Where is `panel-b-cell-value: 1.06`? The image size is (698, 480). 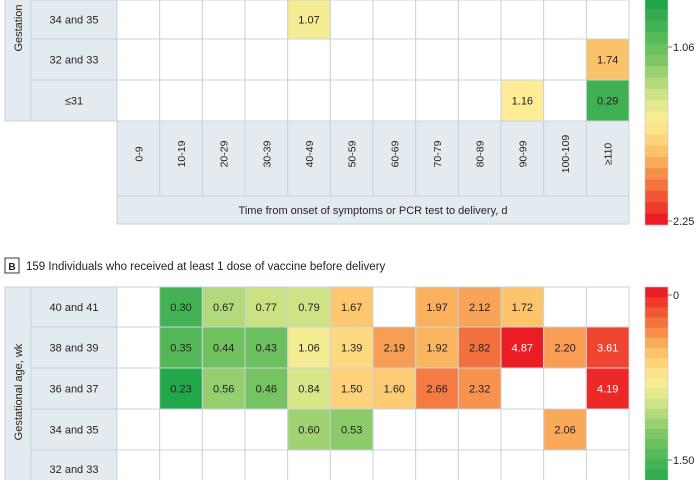
panel-b-cell-value: 1.06 is located at coordinates (308, 349).